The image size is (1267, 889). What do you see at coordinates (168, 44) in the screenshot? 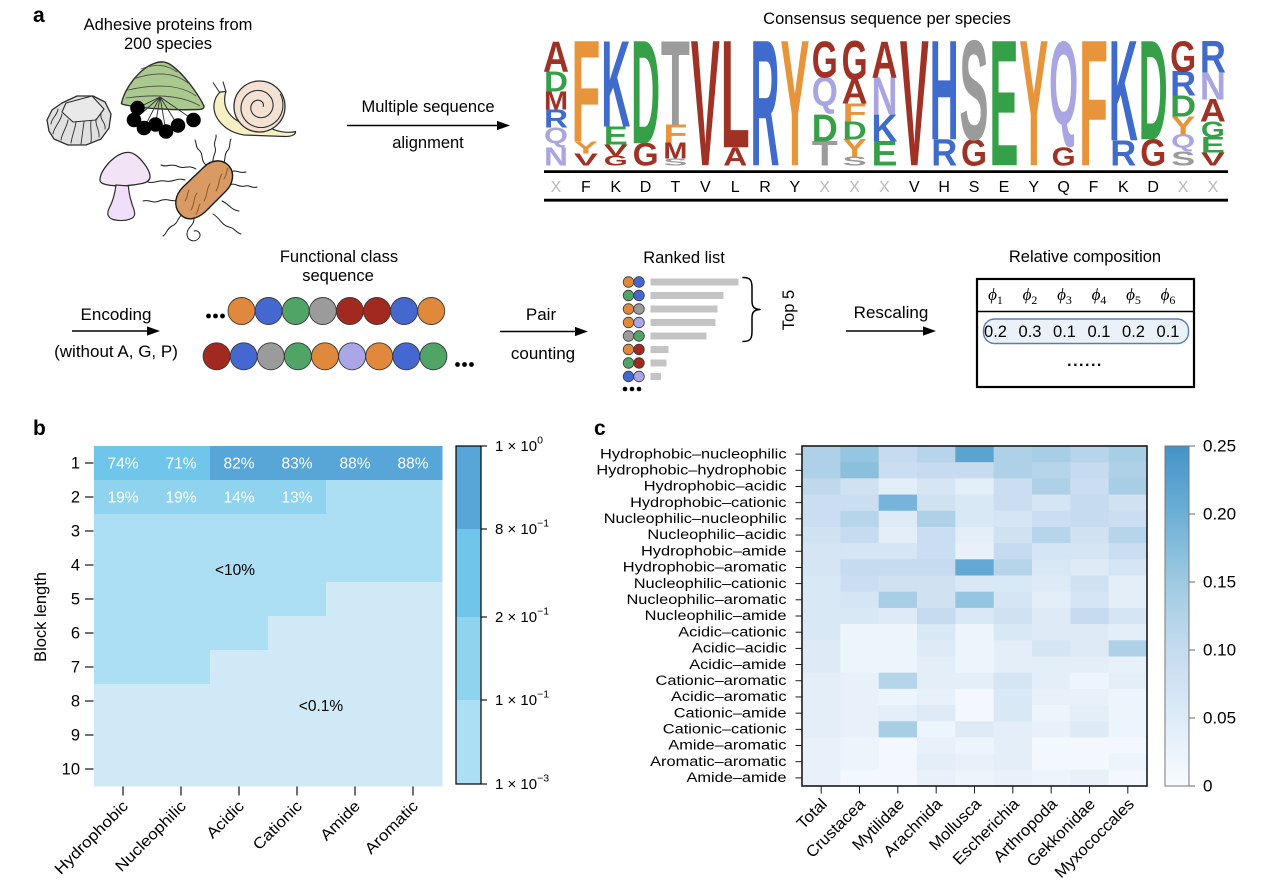
I see `svg-text: 200 species` at bounding box center [168, 44].